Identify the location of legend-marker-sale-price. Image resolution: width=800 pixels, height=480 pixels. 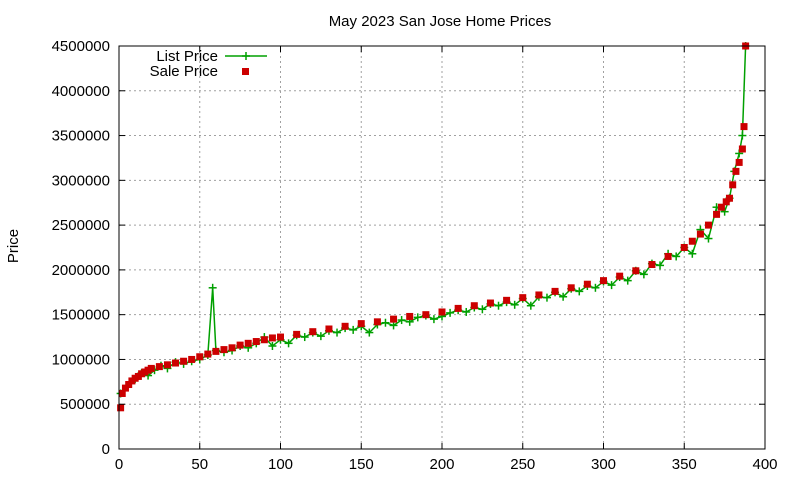
(245, 71).